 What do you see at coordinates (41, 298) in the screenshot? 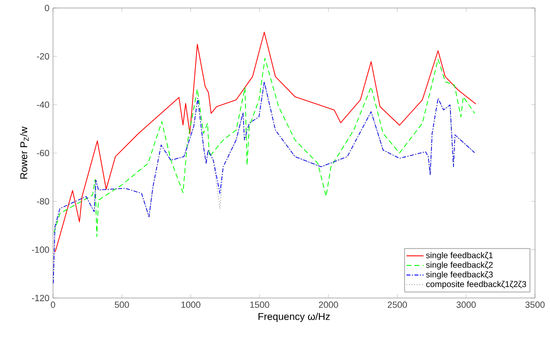
I see `y-tick-label: -120` at bounding box center [41, 298].